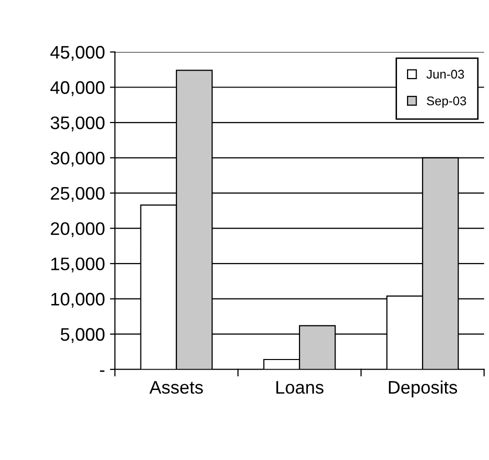  Describe the element at coordinates (445, 74) in the screenshot. I see `legend-label: Jun-03` at that location.